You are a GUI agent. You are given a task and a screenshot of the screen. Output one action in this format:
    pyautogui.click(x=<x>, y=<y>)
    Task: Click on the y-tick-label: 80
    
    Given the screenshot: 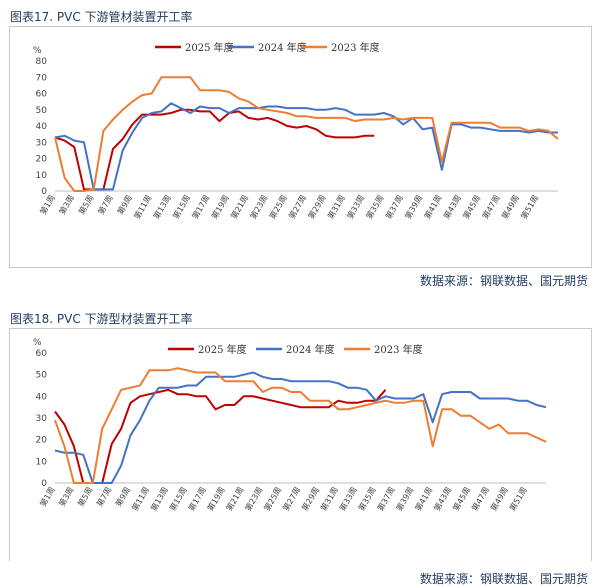 What is the action you would take?
    pyautogui.click(x=42, y=62)
    